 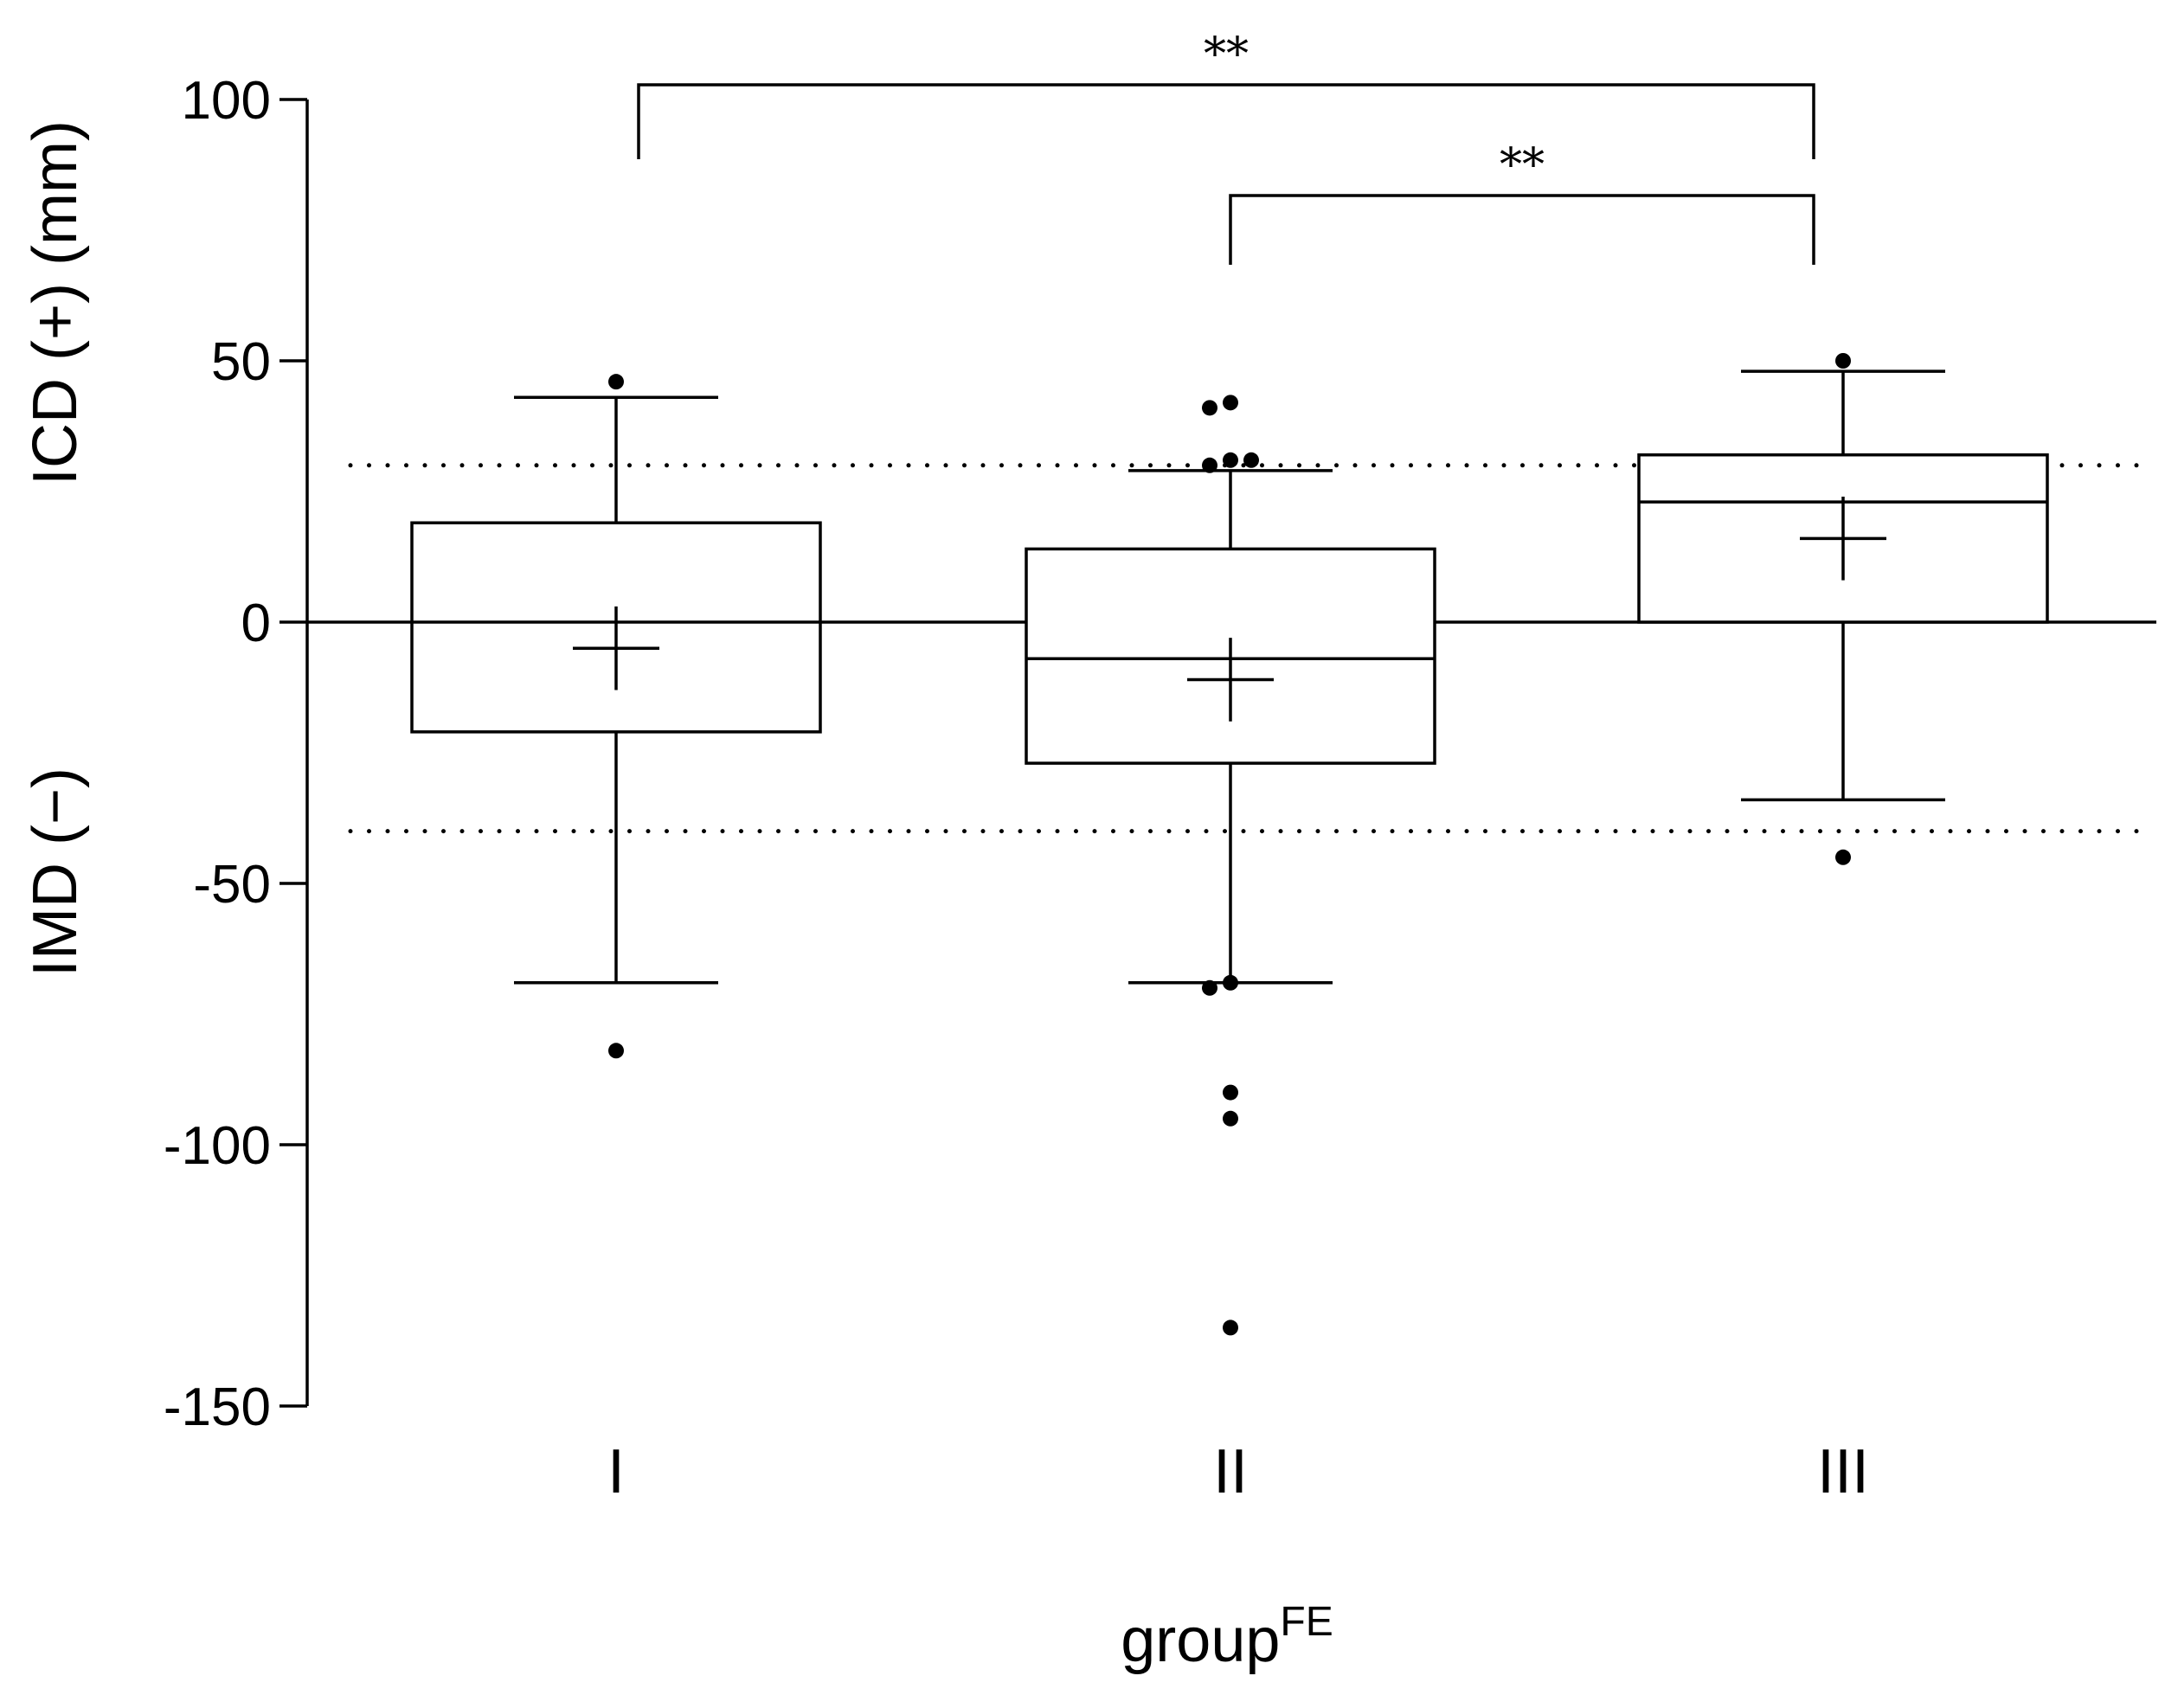 I want to click on x-axis-title-superscript: FE, so click(x=1306, y=1622).